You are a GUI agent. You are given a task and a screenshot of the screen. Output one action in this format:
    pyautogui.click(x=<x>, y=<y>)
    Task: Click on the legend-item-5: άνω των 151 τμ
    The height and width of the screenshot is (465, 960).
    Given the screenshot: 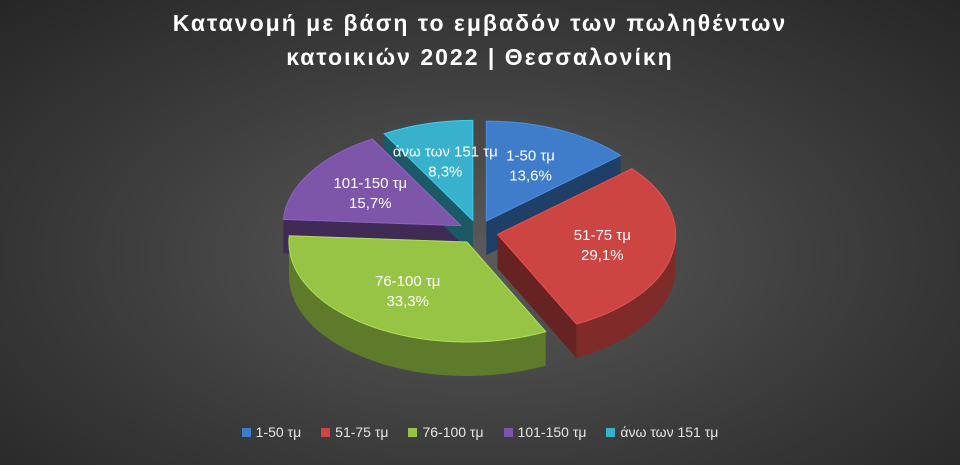 What is the action you would take?
    pyautogui.click(x=662, y=432)
    